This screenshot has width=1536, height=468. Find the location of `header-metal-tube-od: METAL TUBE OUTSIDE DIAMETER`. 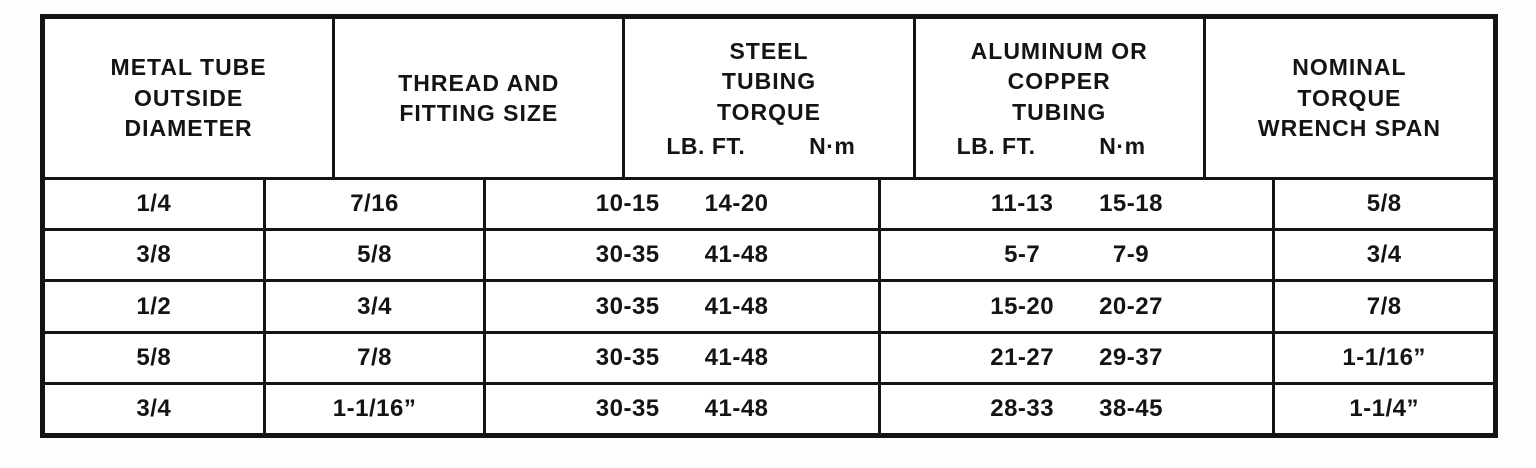

header-metal-tube-od: METAL TUBE OUTSIDE DIAMETER is located at coordinates (188, 98).